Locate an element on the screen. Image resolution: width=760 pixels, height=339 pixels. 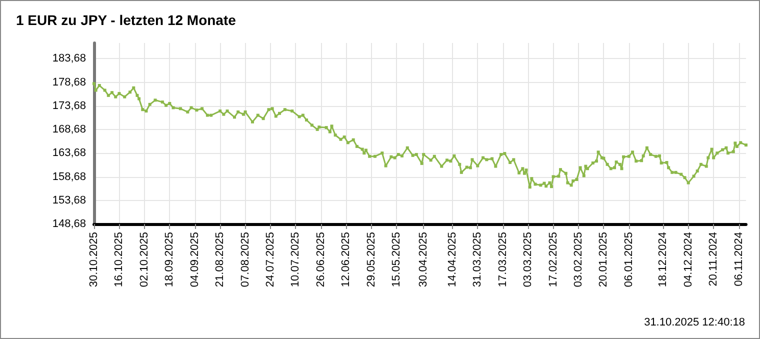
text: 31.10.2025 12:40:18 is located at coordinates (695, 322).